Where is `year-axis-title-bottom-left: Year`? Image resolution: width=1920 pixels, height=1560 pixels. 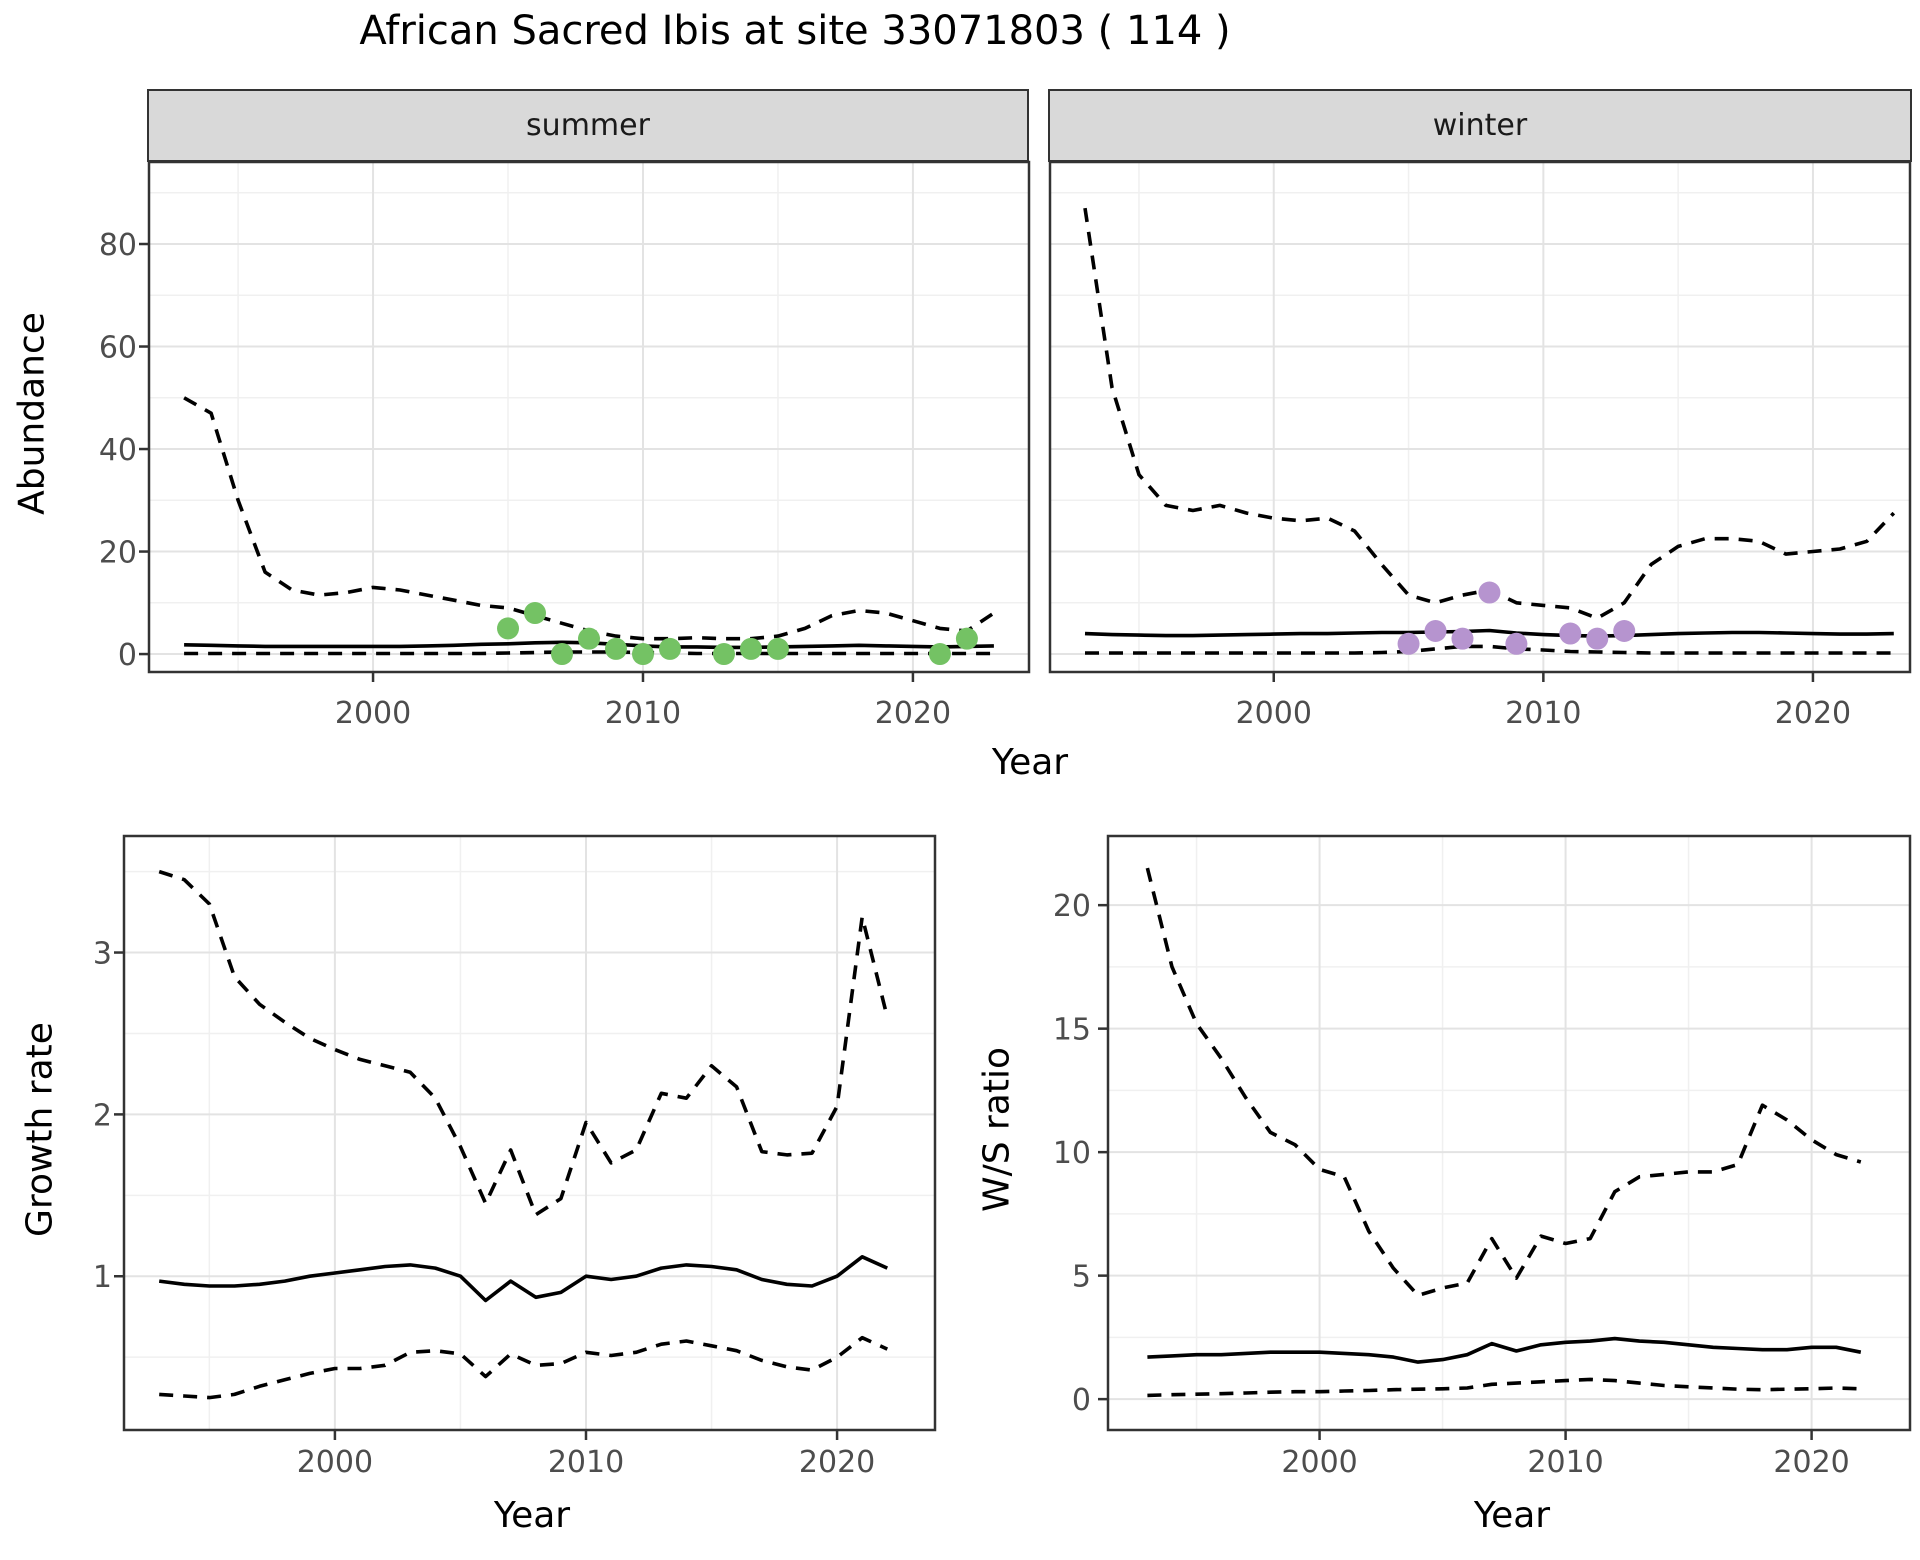
year-axis-title-bottom-left: Year is located at coordinates (532, 1515).